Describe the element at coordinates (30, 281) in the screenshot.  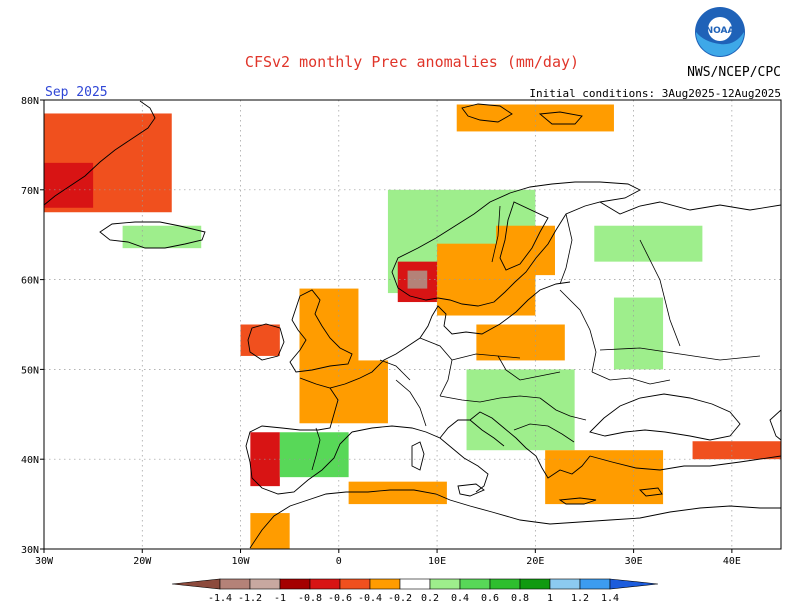
I see `lat-tick-label: 60N` at that location.